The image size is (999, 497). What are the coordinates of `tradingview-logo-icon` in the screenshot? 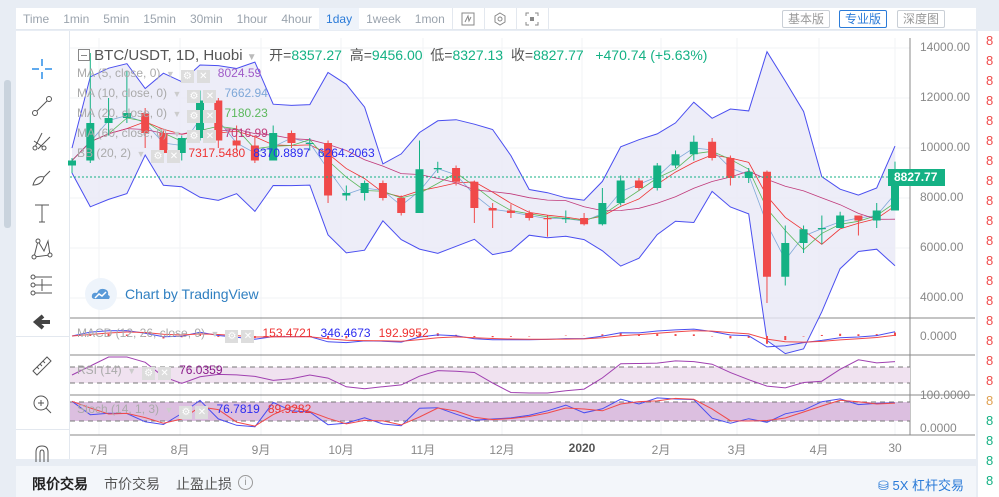 It's located at (101, 294).